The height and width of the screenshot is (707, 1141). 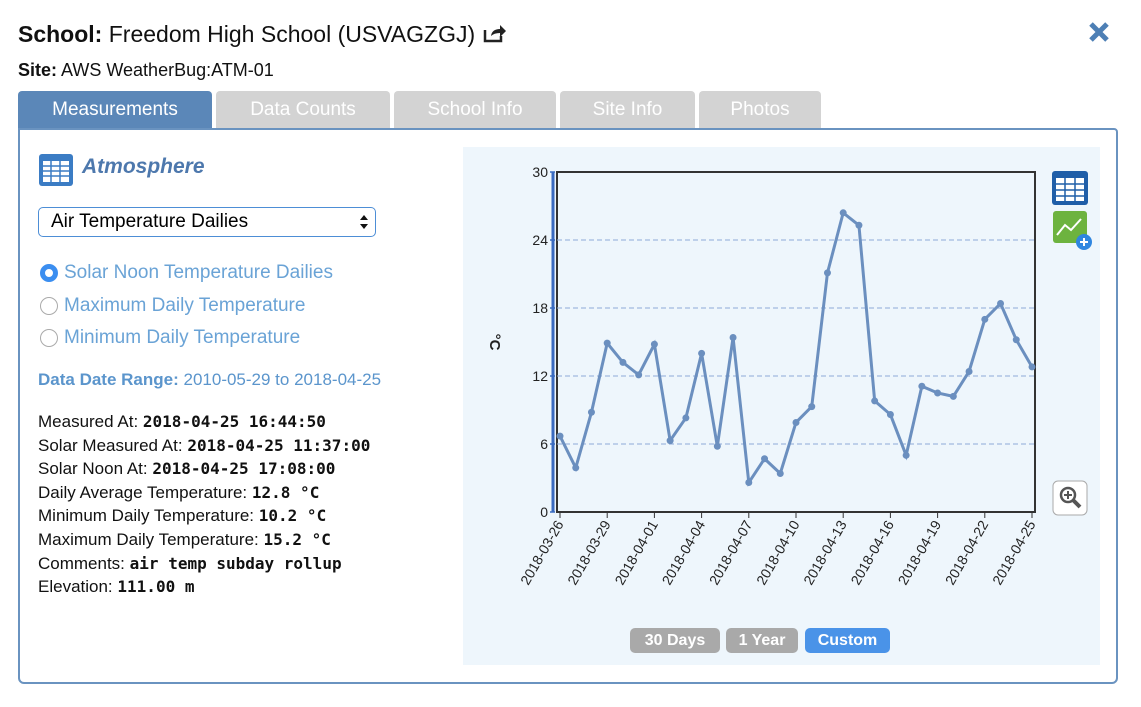 I want to click on select-arrows, so click(x=364, y=222).